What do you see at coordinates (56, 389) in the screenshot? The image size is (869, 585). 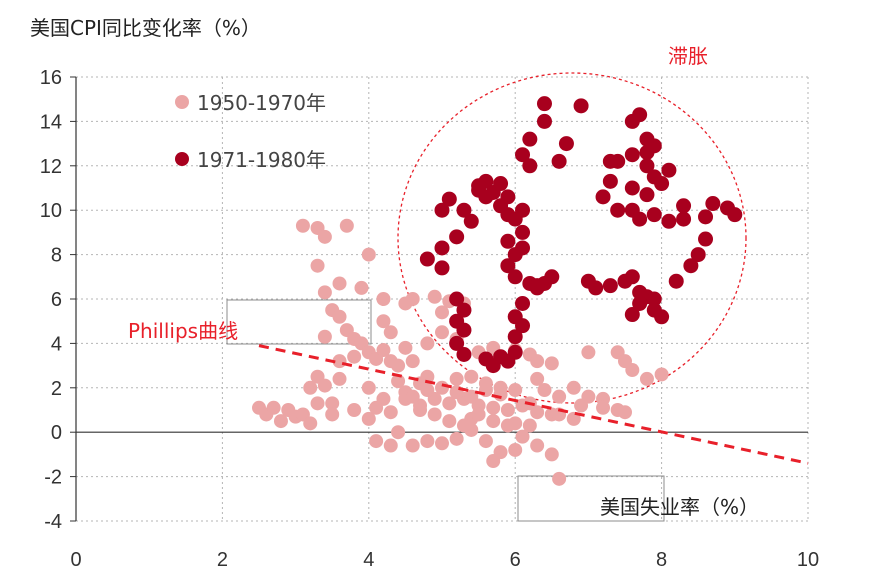 I see `y-tick-label: 2` at bounding box center [56, 389].